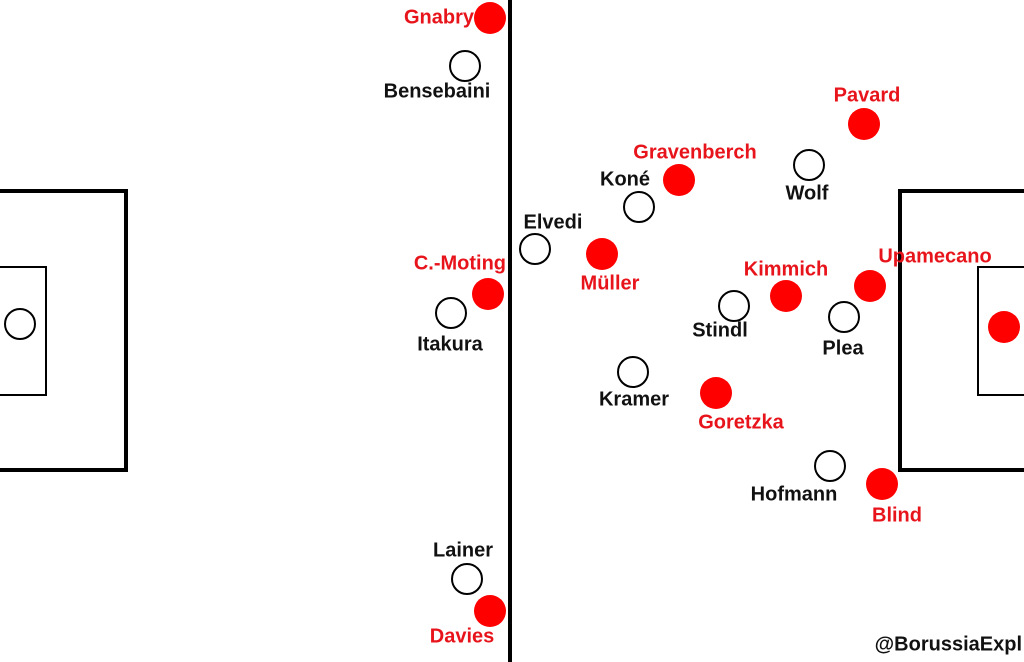 This screenshot has height=662, width=1024. Describe the element at coordinates (437, 91) in the screenshot. I see `player-name: Bensebaini` at that location.